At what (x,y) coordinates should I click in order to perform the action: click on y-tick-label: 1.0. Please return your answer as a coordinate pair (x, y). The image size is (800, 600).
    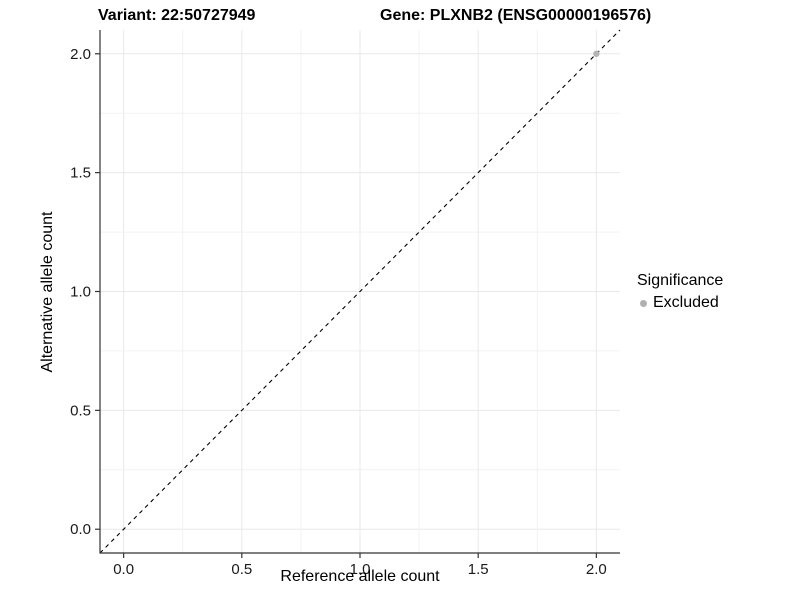
    Looking at the image, I should click on (80, 292).